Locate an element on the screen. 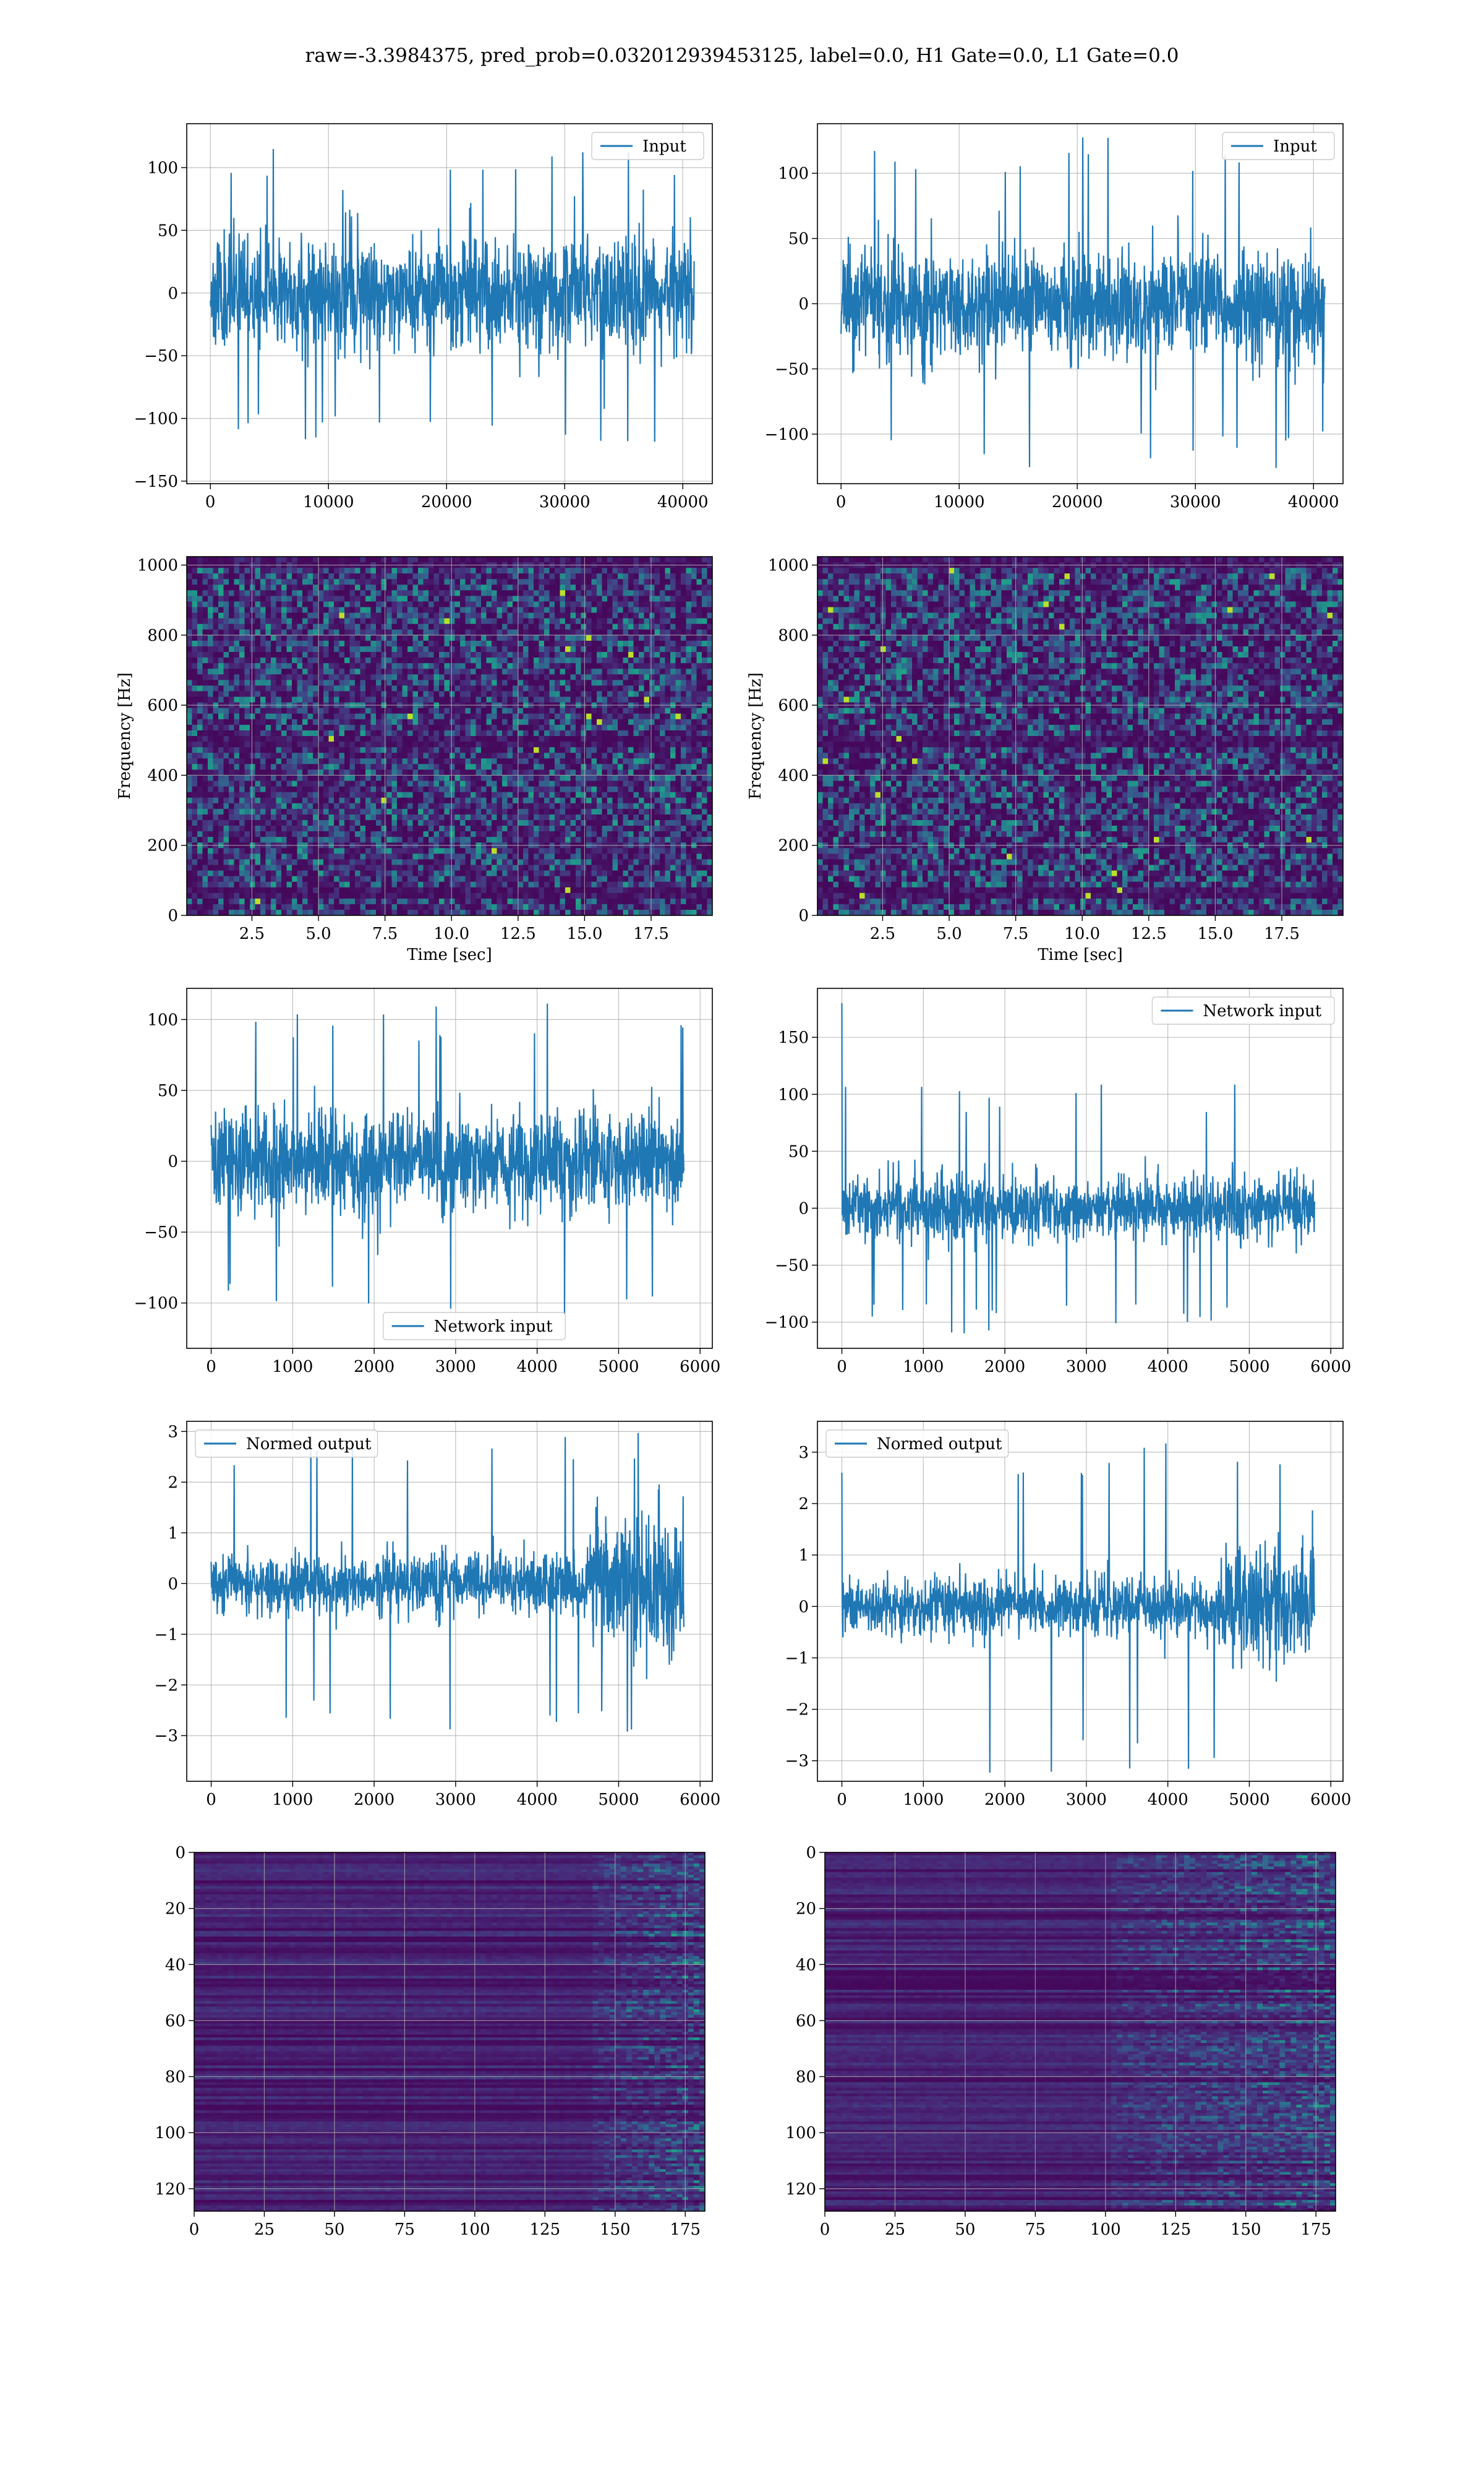 The width and height of the screenshot is (1484, 2474). subplot-feature-map-right: 0 25 50 75 100 125 150 175 0 20 40 60 80 100 120 is located at coordinates (1060, 2041).